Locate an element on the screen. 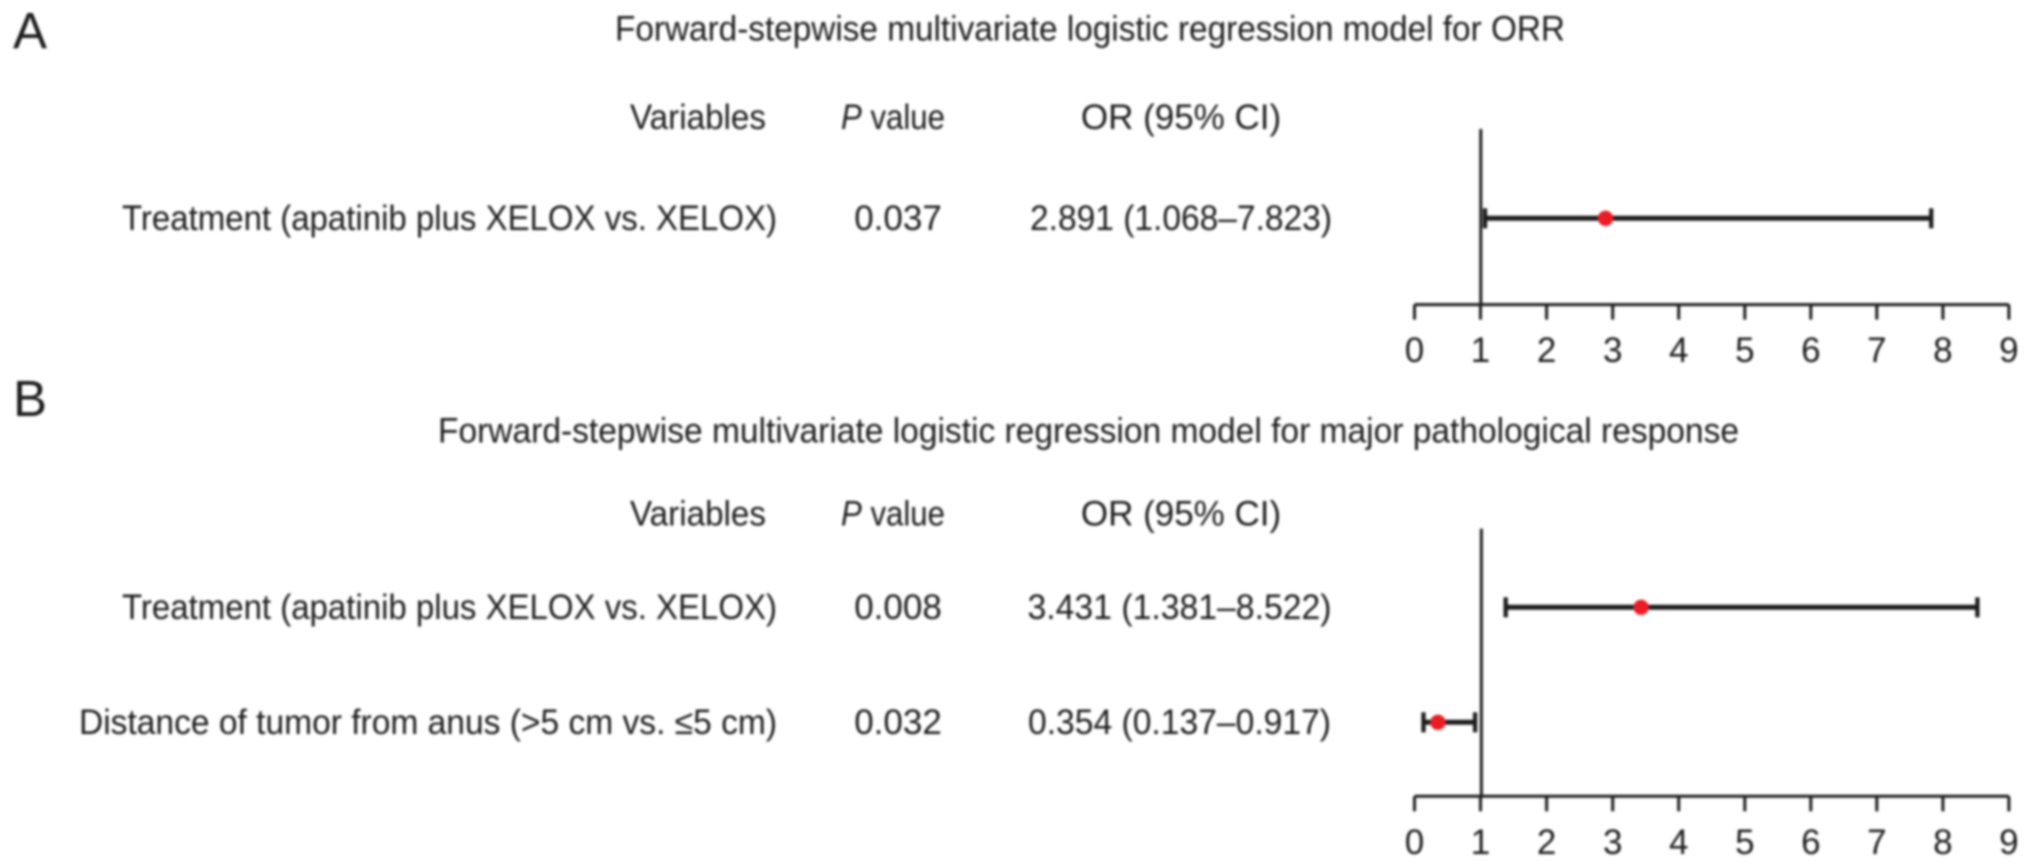  svg-text: 2.891 (1.068–7.823) is located at coordinates (1181, 218).